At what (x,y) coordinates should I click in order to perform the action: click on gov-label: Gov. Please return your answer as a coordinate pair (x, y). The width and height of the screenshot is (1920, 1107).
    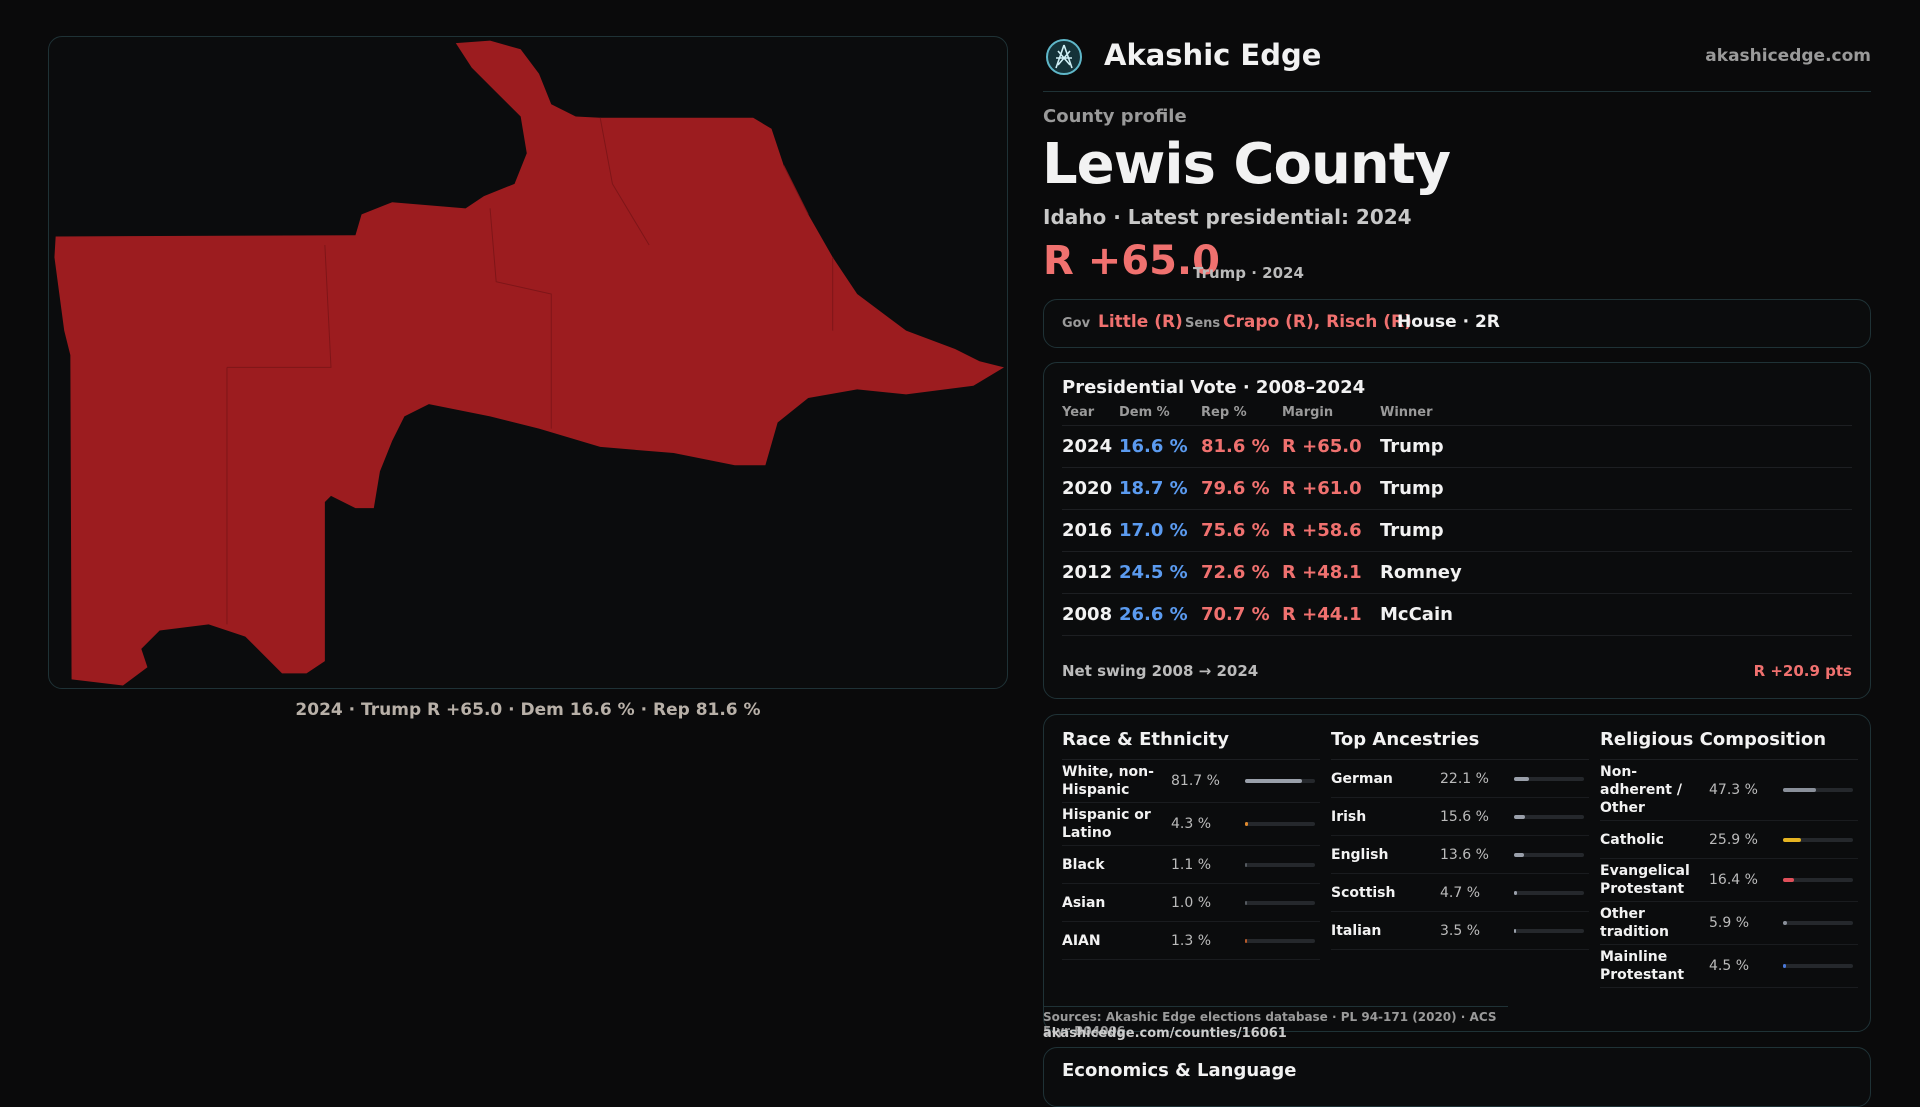
    Looking at the image, I should click on (1076, 323).